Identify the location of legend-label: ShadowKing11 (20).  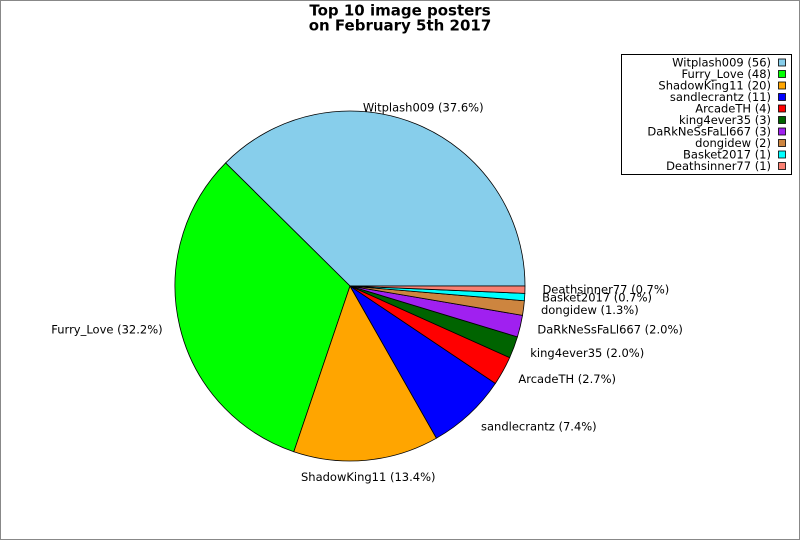
(714, 86).